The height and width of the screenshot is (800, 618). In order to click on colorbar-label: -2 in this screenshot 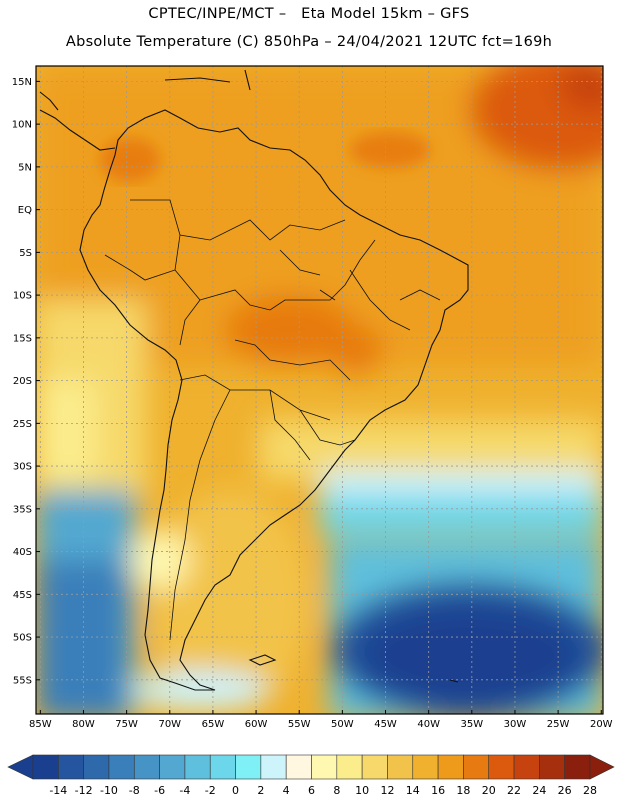, I will do `click(210, 790)`.